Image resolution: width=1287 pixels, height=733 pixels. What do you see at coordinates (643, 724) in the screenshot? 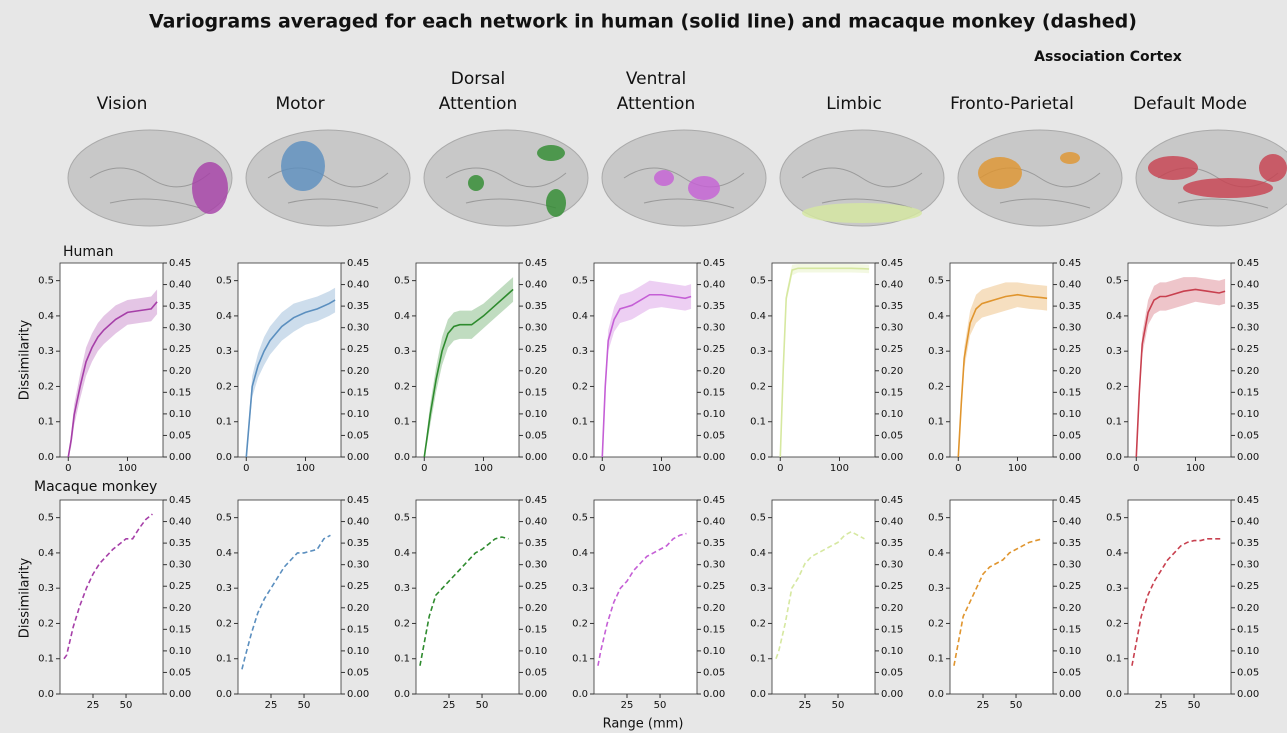
I see `x-axis-label: Range (mm)` at bounding box center [643, 724].